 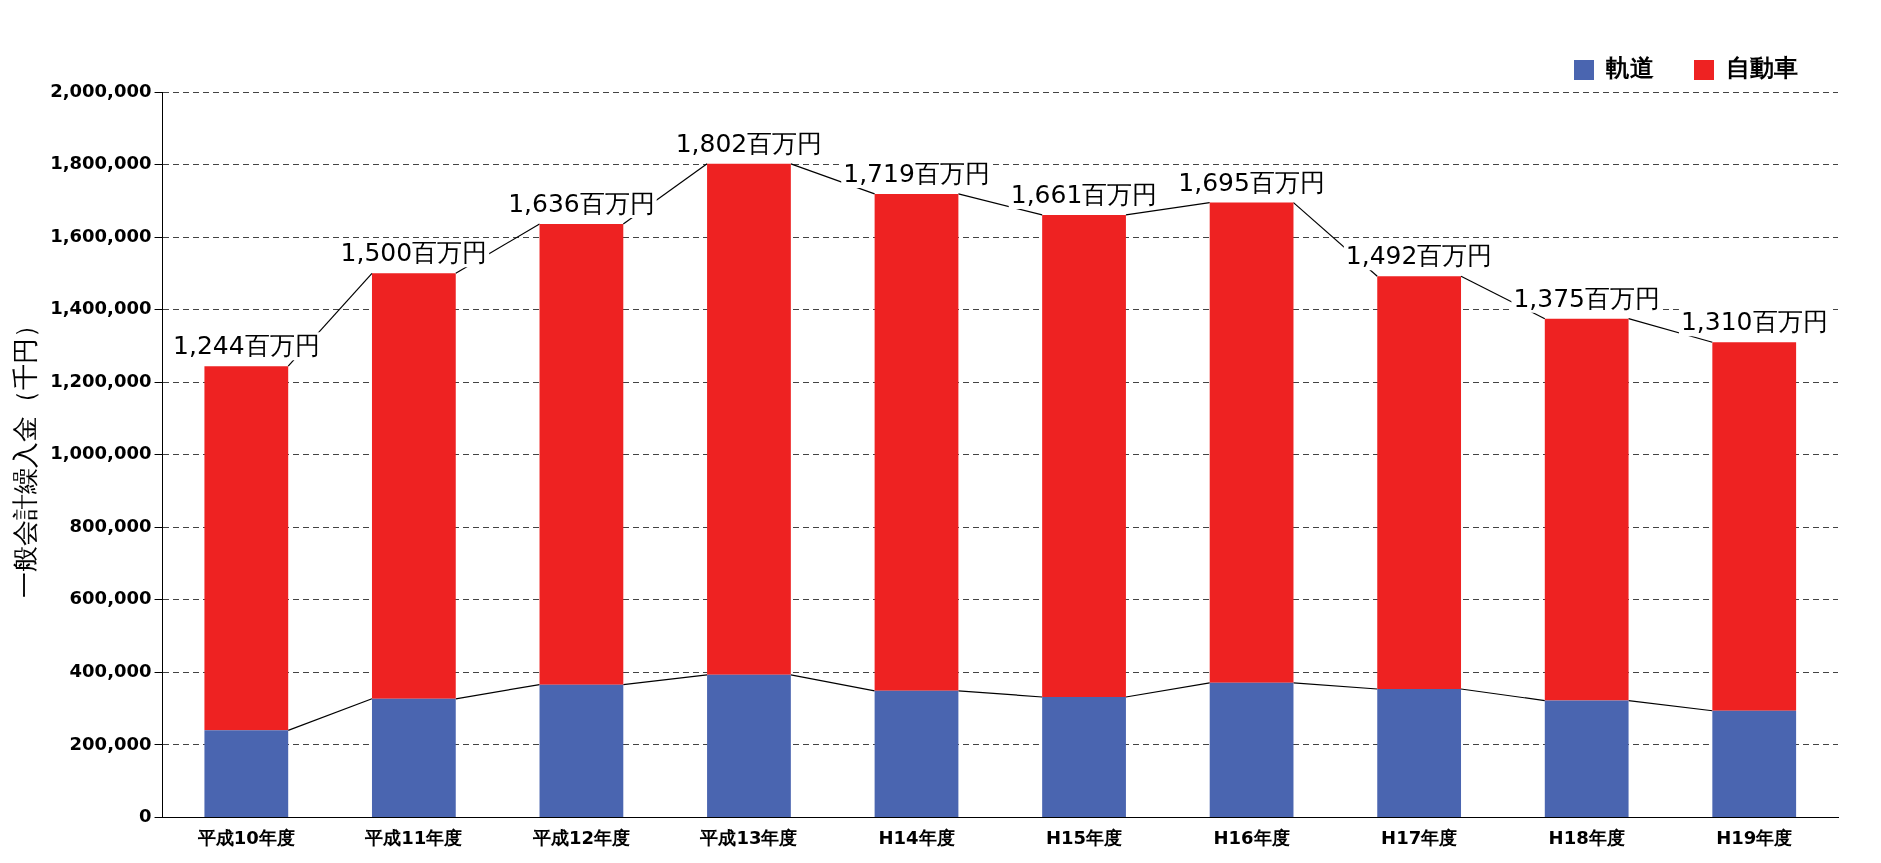 What do you see at coordinates (749, 143) in the screenshot?
I see `annotation: 1,802百万円` at bounding box center [749, 143].